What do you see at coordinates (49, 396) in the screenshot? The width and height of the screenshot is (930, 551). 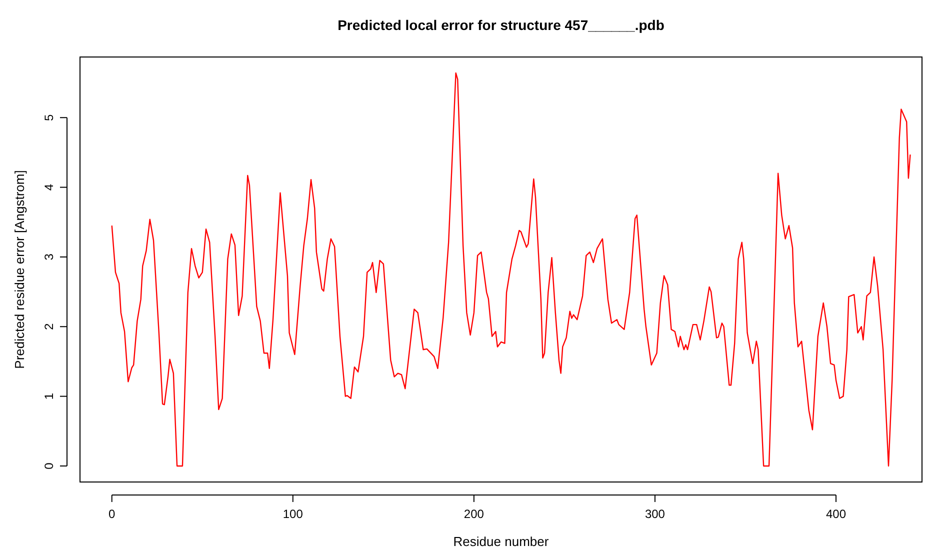 I see `y-tick-label: 1` at bounding box center [49, 396].